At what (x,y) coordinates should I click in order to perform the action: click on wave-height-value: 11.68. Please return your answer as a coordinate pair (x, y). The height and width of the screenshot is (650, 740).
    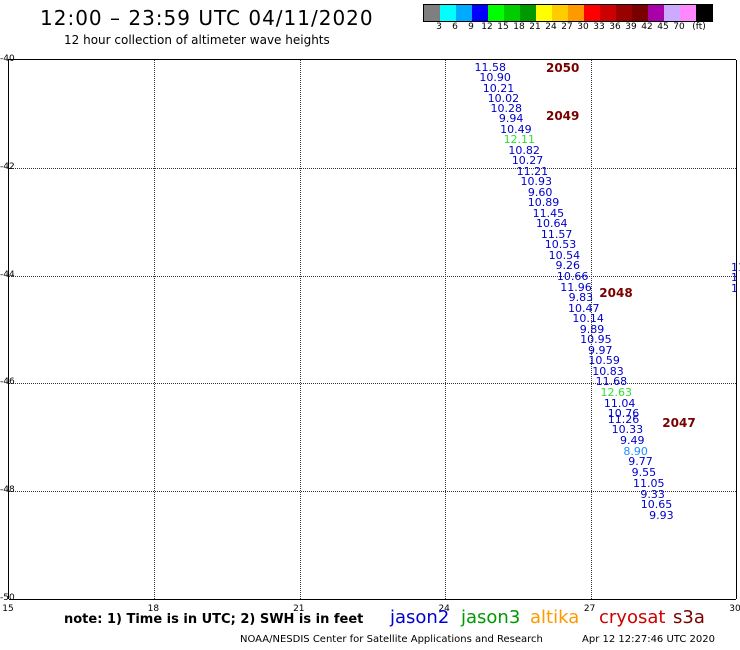
    Looking at the image, I should click on (611, 382).